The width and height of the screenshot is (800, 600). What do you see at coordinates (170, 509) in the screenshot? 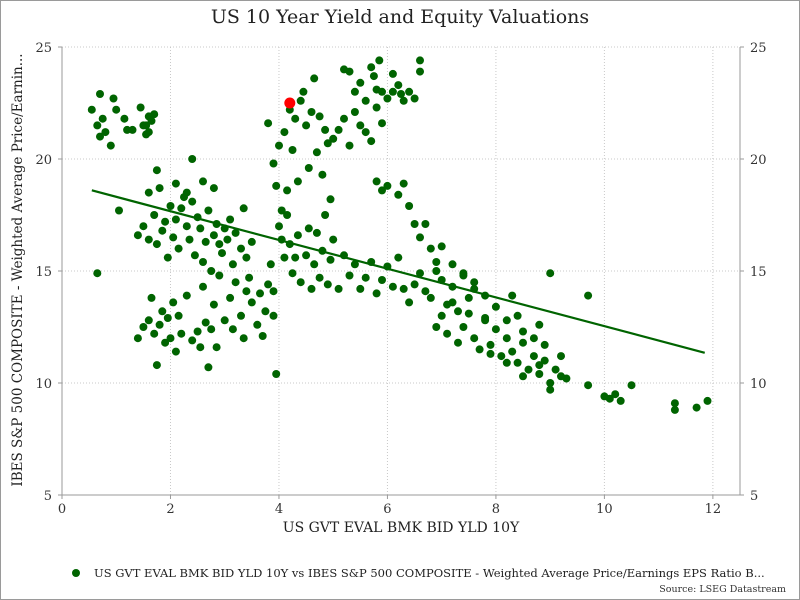
I see `x-tick-label: 2` at bounding box center [170, 509].